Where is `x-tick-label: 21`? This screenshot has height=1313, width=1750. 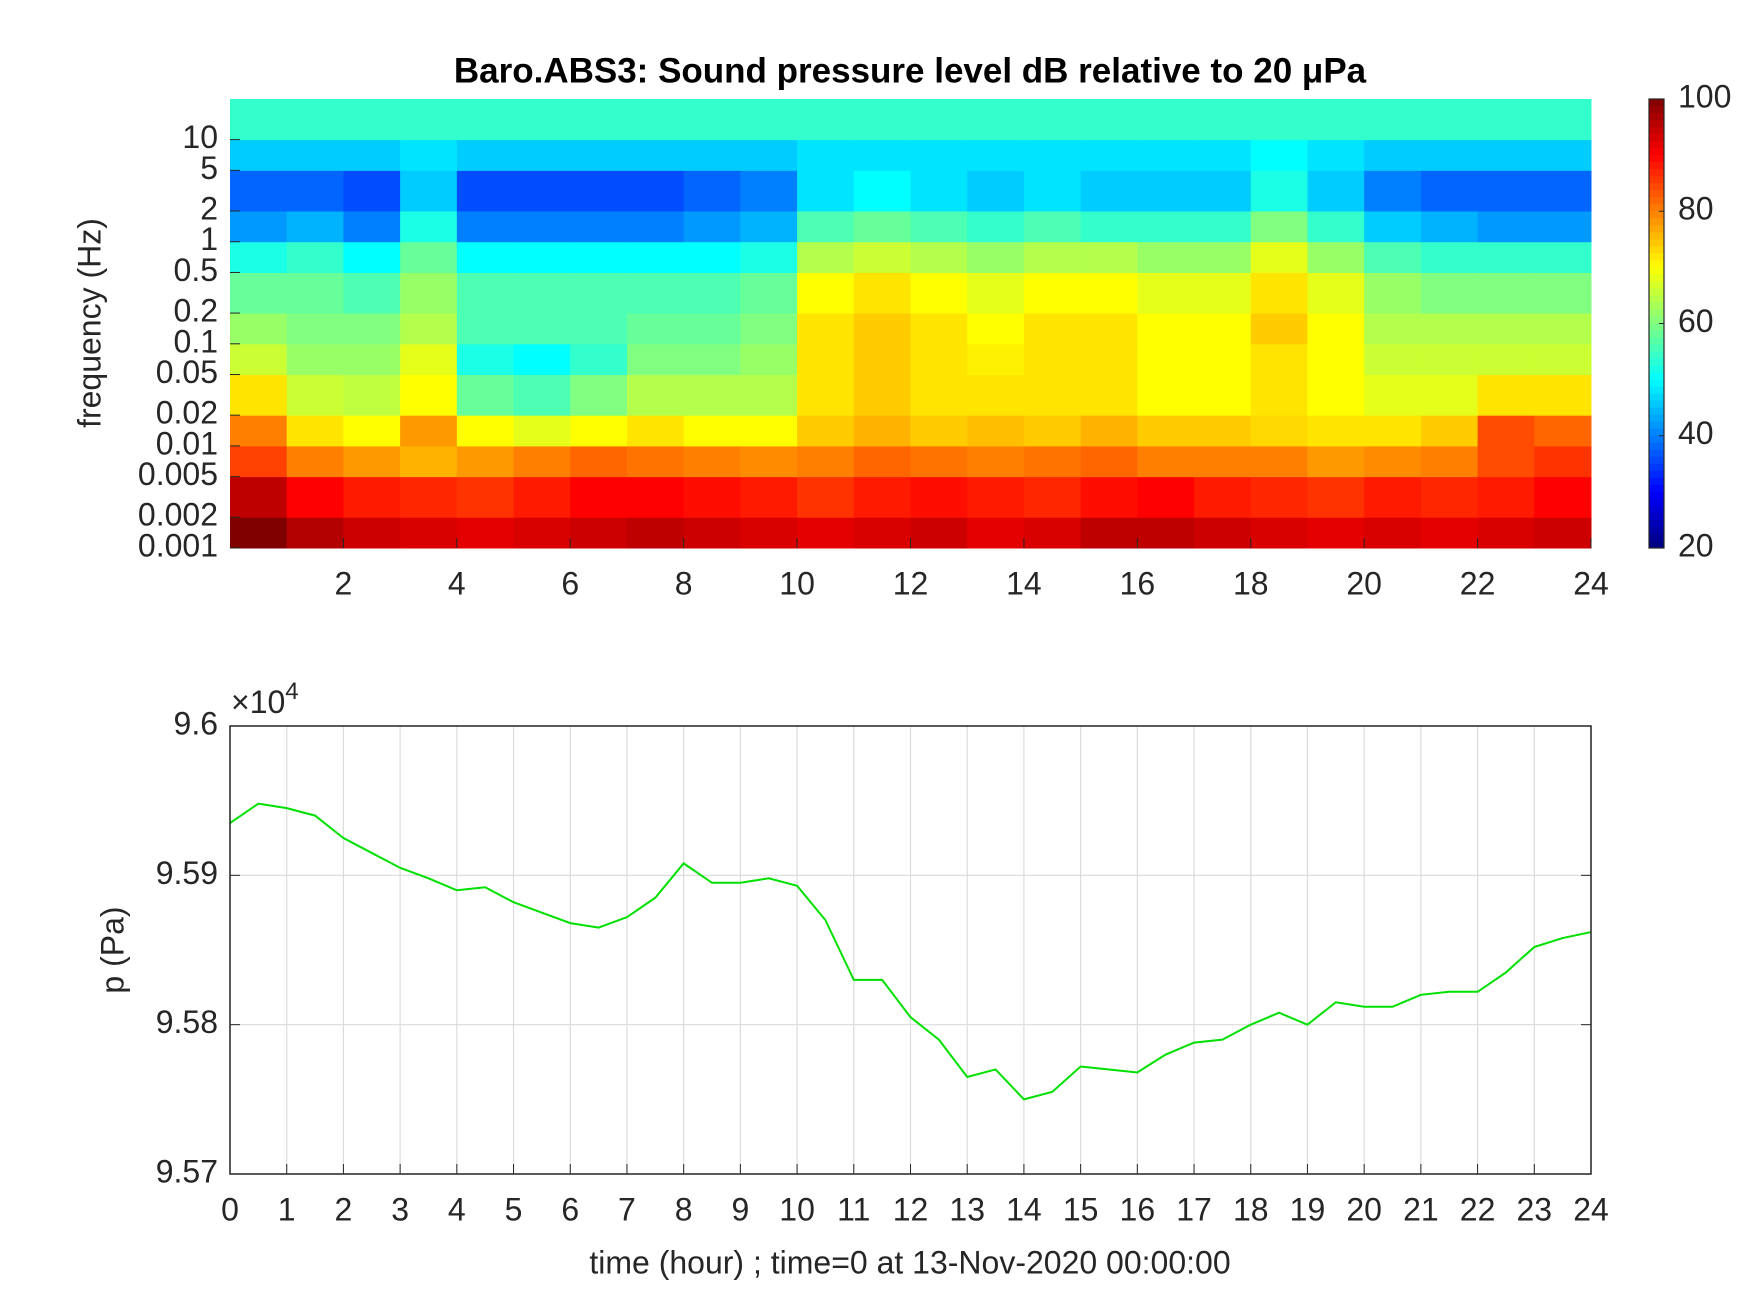
x-tick-label: 21 is located at coordinates (1421, 1209).